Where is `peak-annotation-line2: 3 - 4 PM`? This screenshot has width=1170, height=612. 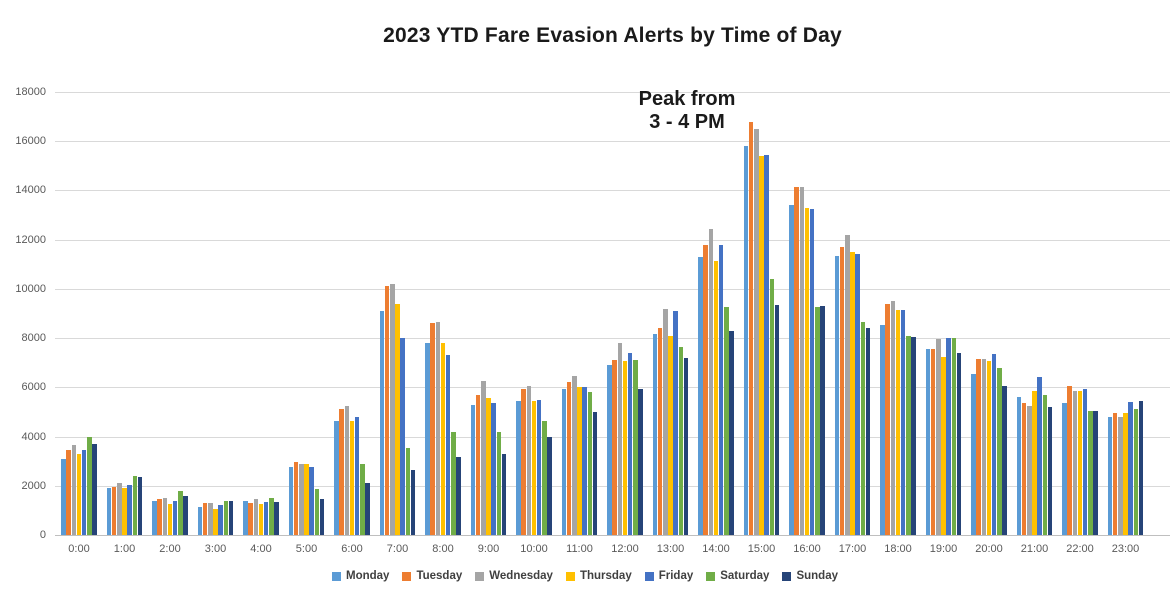 peak-annotation-line2: 3 - 4 PM is located at coordinates (687, 122).